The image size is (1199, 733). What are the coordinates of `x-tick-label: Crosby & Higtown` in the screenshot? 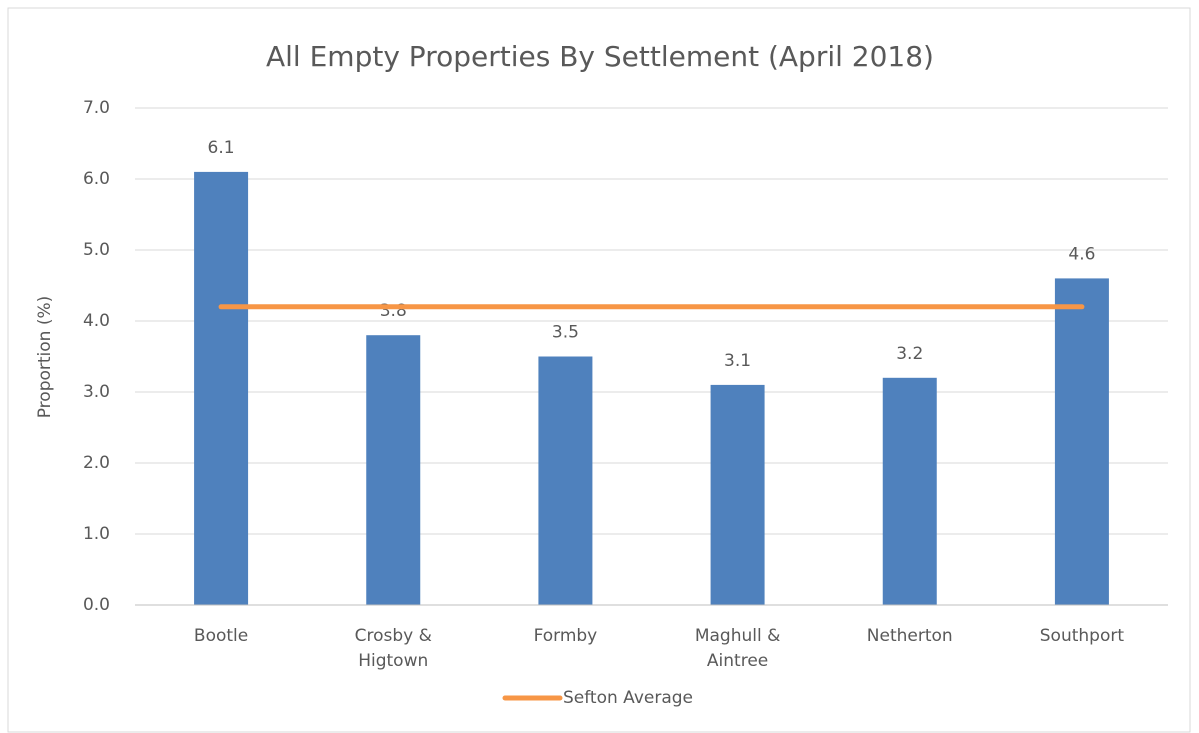 It's located at (393, 648).